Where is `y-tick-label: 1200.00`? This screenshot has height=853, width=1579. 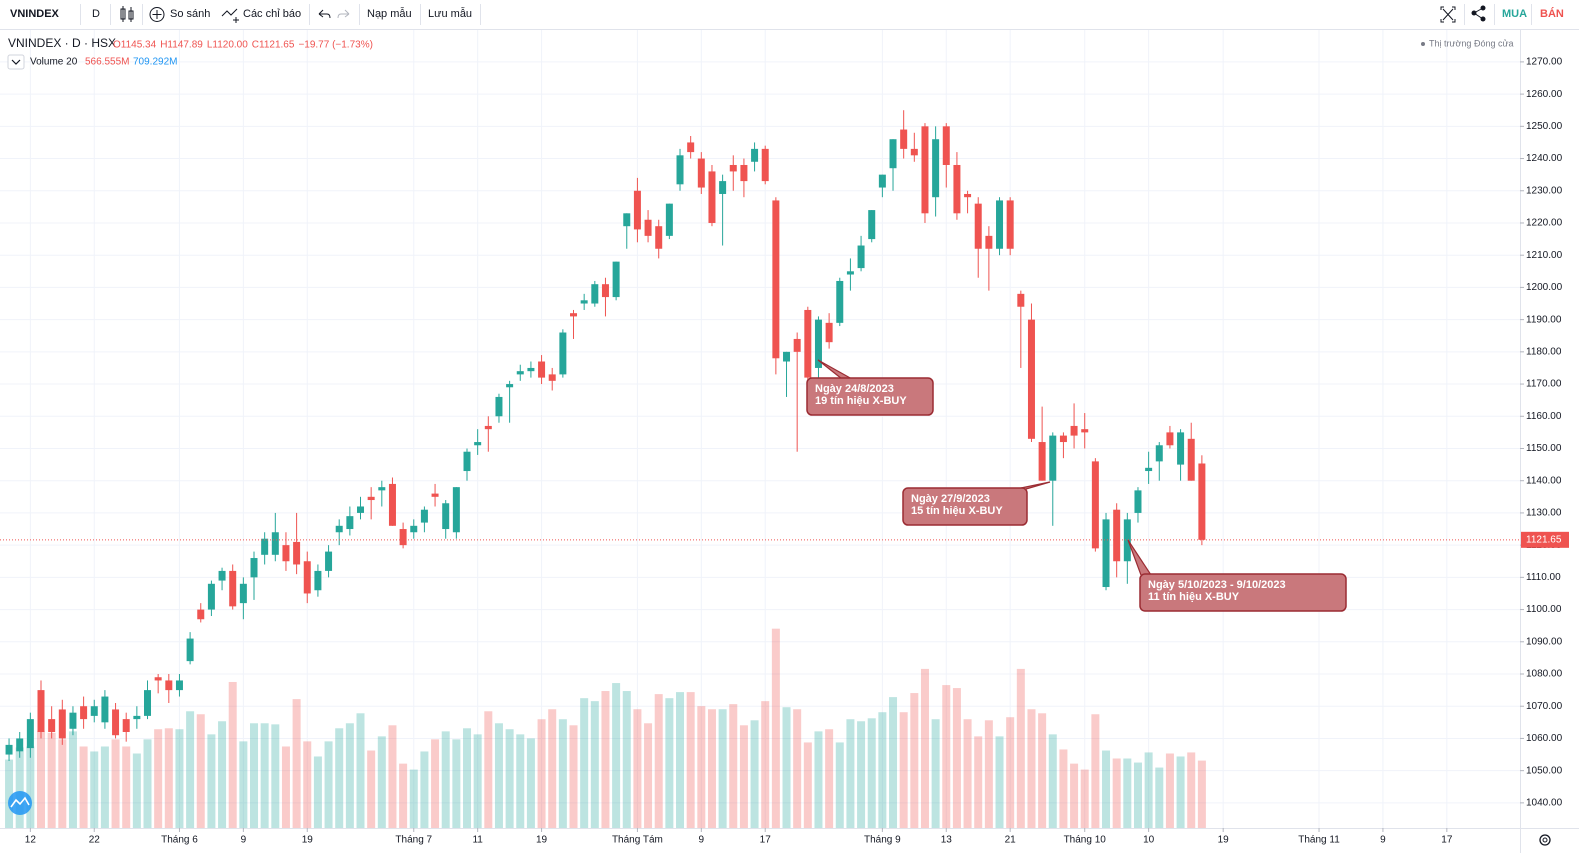 y-tick-label: 1200.00 is located at coordinates (1544, 287).